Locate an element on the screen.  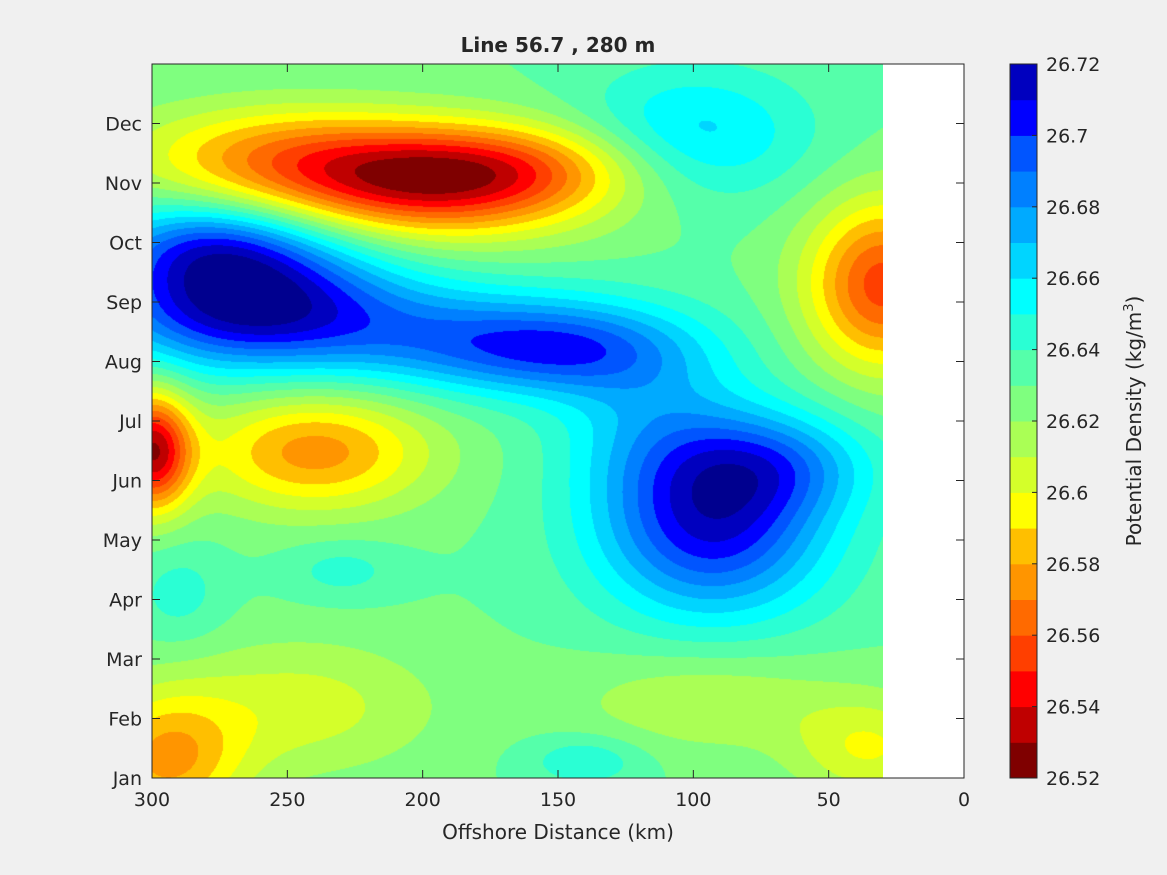
colorbar-tick-label: 26.62 is located at coordinates (1073, 422).